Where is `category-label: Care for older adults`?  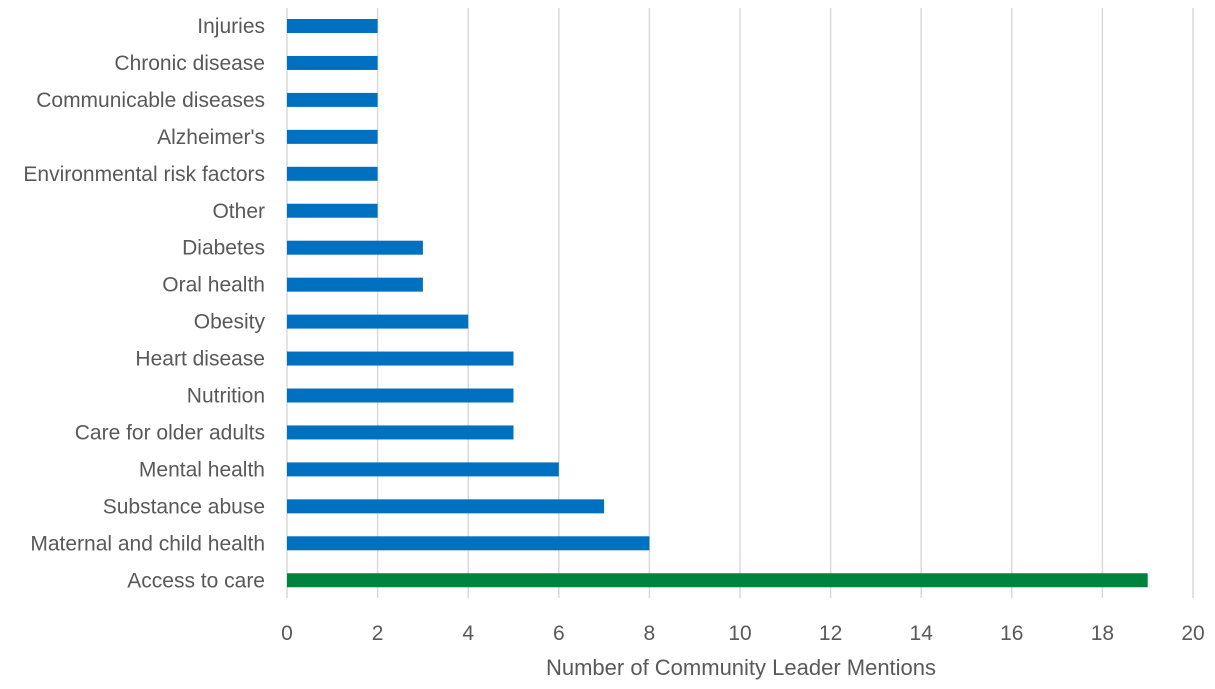
category-label: Care for older adults is located at coordinates (170, 432).